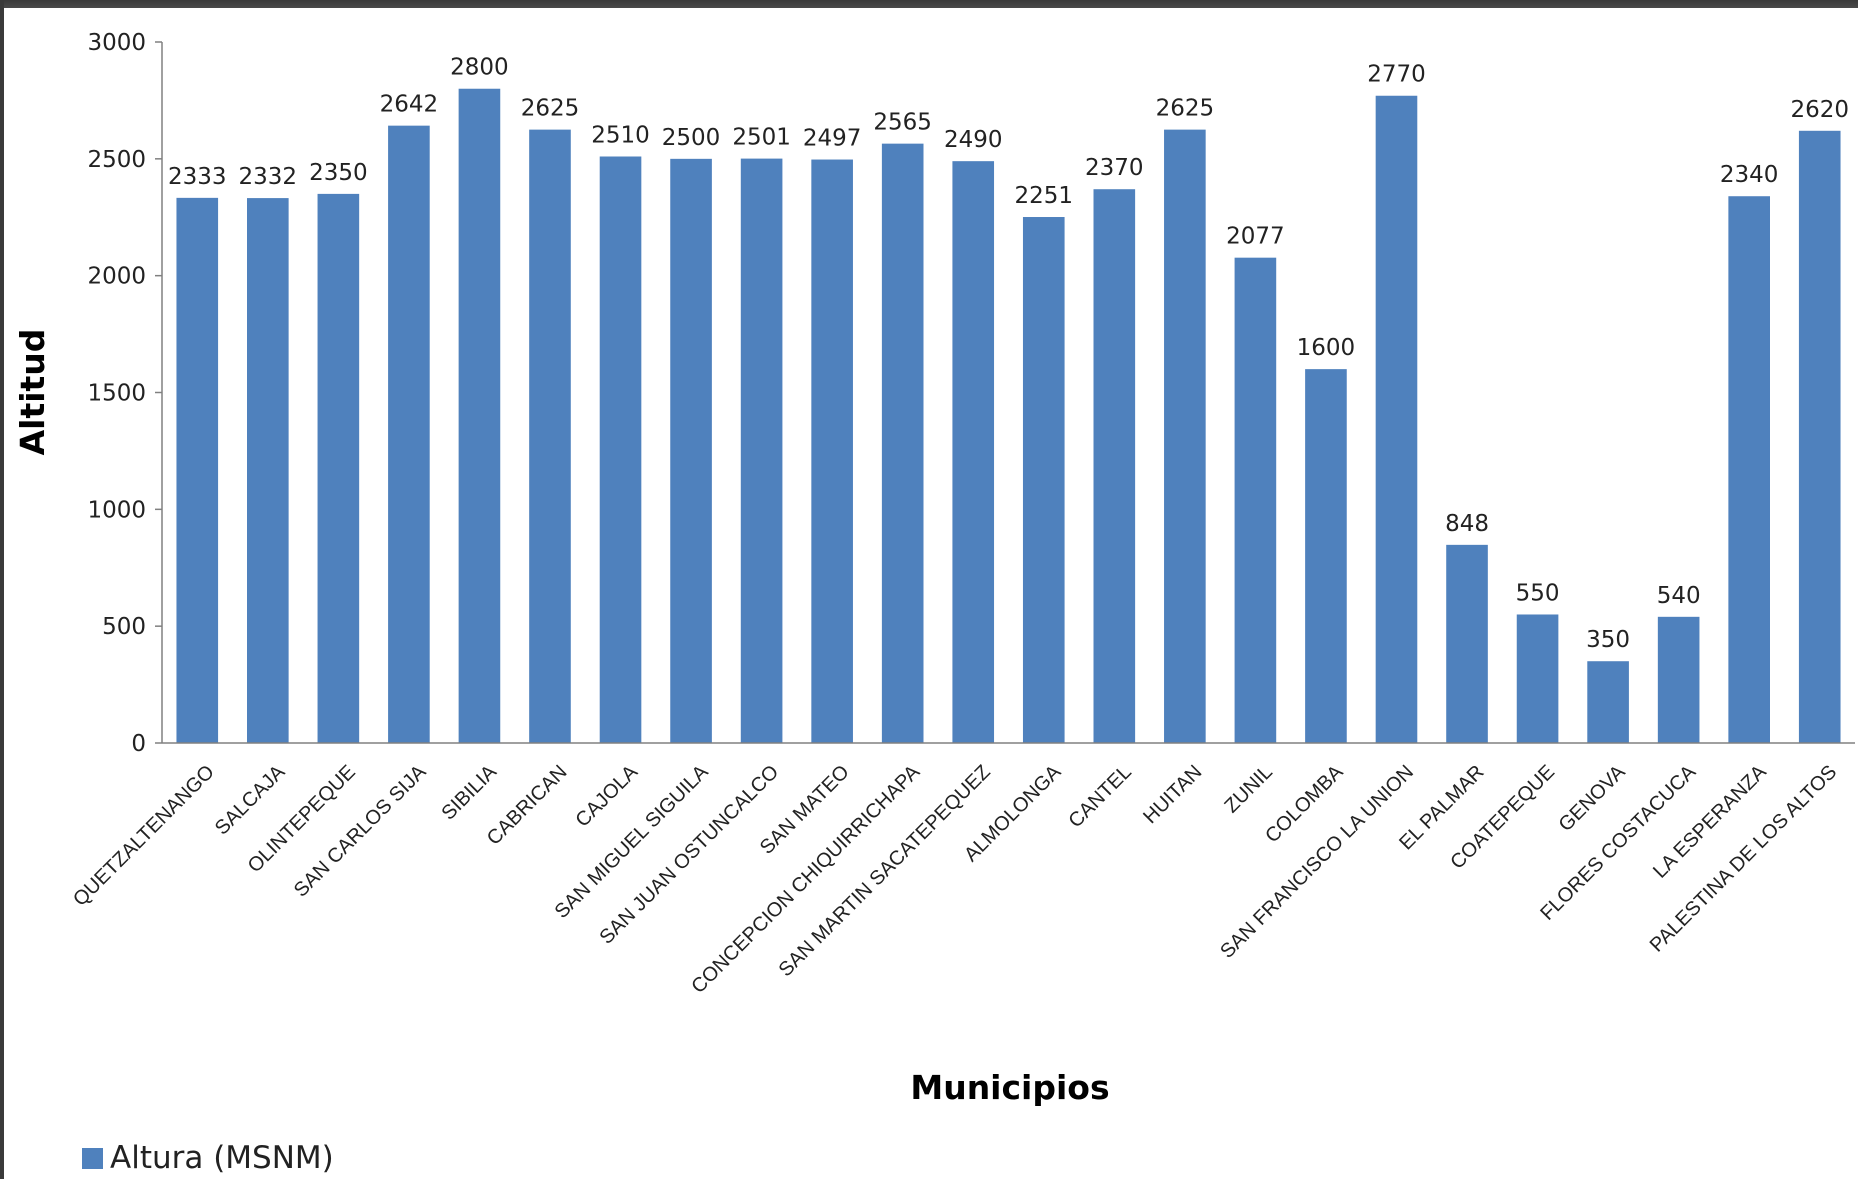 The image size is (1858, 1179). I want to click on left-border, so click(2, 589).